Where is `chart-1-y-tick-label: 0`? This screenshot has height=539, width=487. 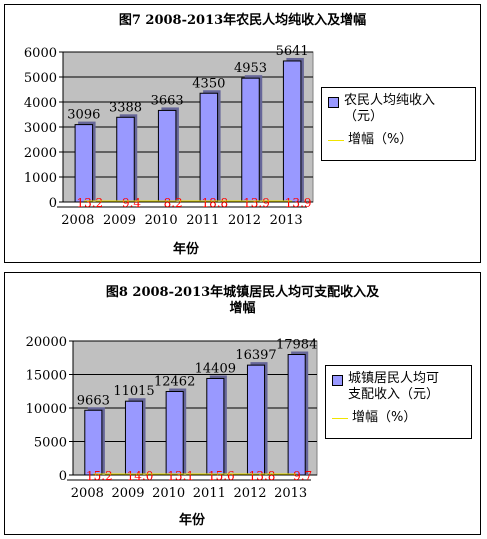 chart-1-y-tick-label: 0 is located at coordinates (53, 203).